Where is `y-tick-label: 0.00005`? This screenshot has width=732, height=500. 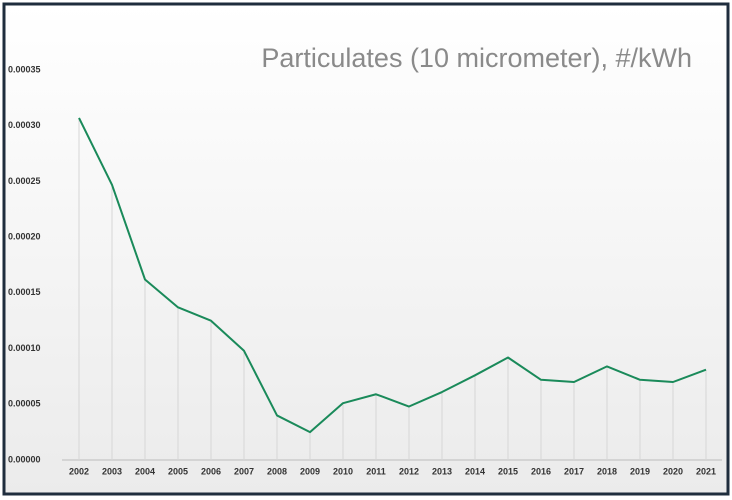
y-tick-label: 0.00005 is located at coordinates (24, 404).